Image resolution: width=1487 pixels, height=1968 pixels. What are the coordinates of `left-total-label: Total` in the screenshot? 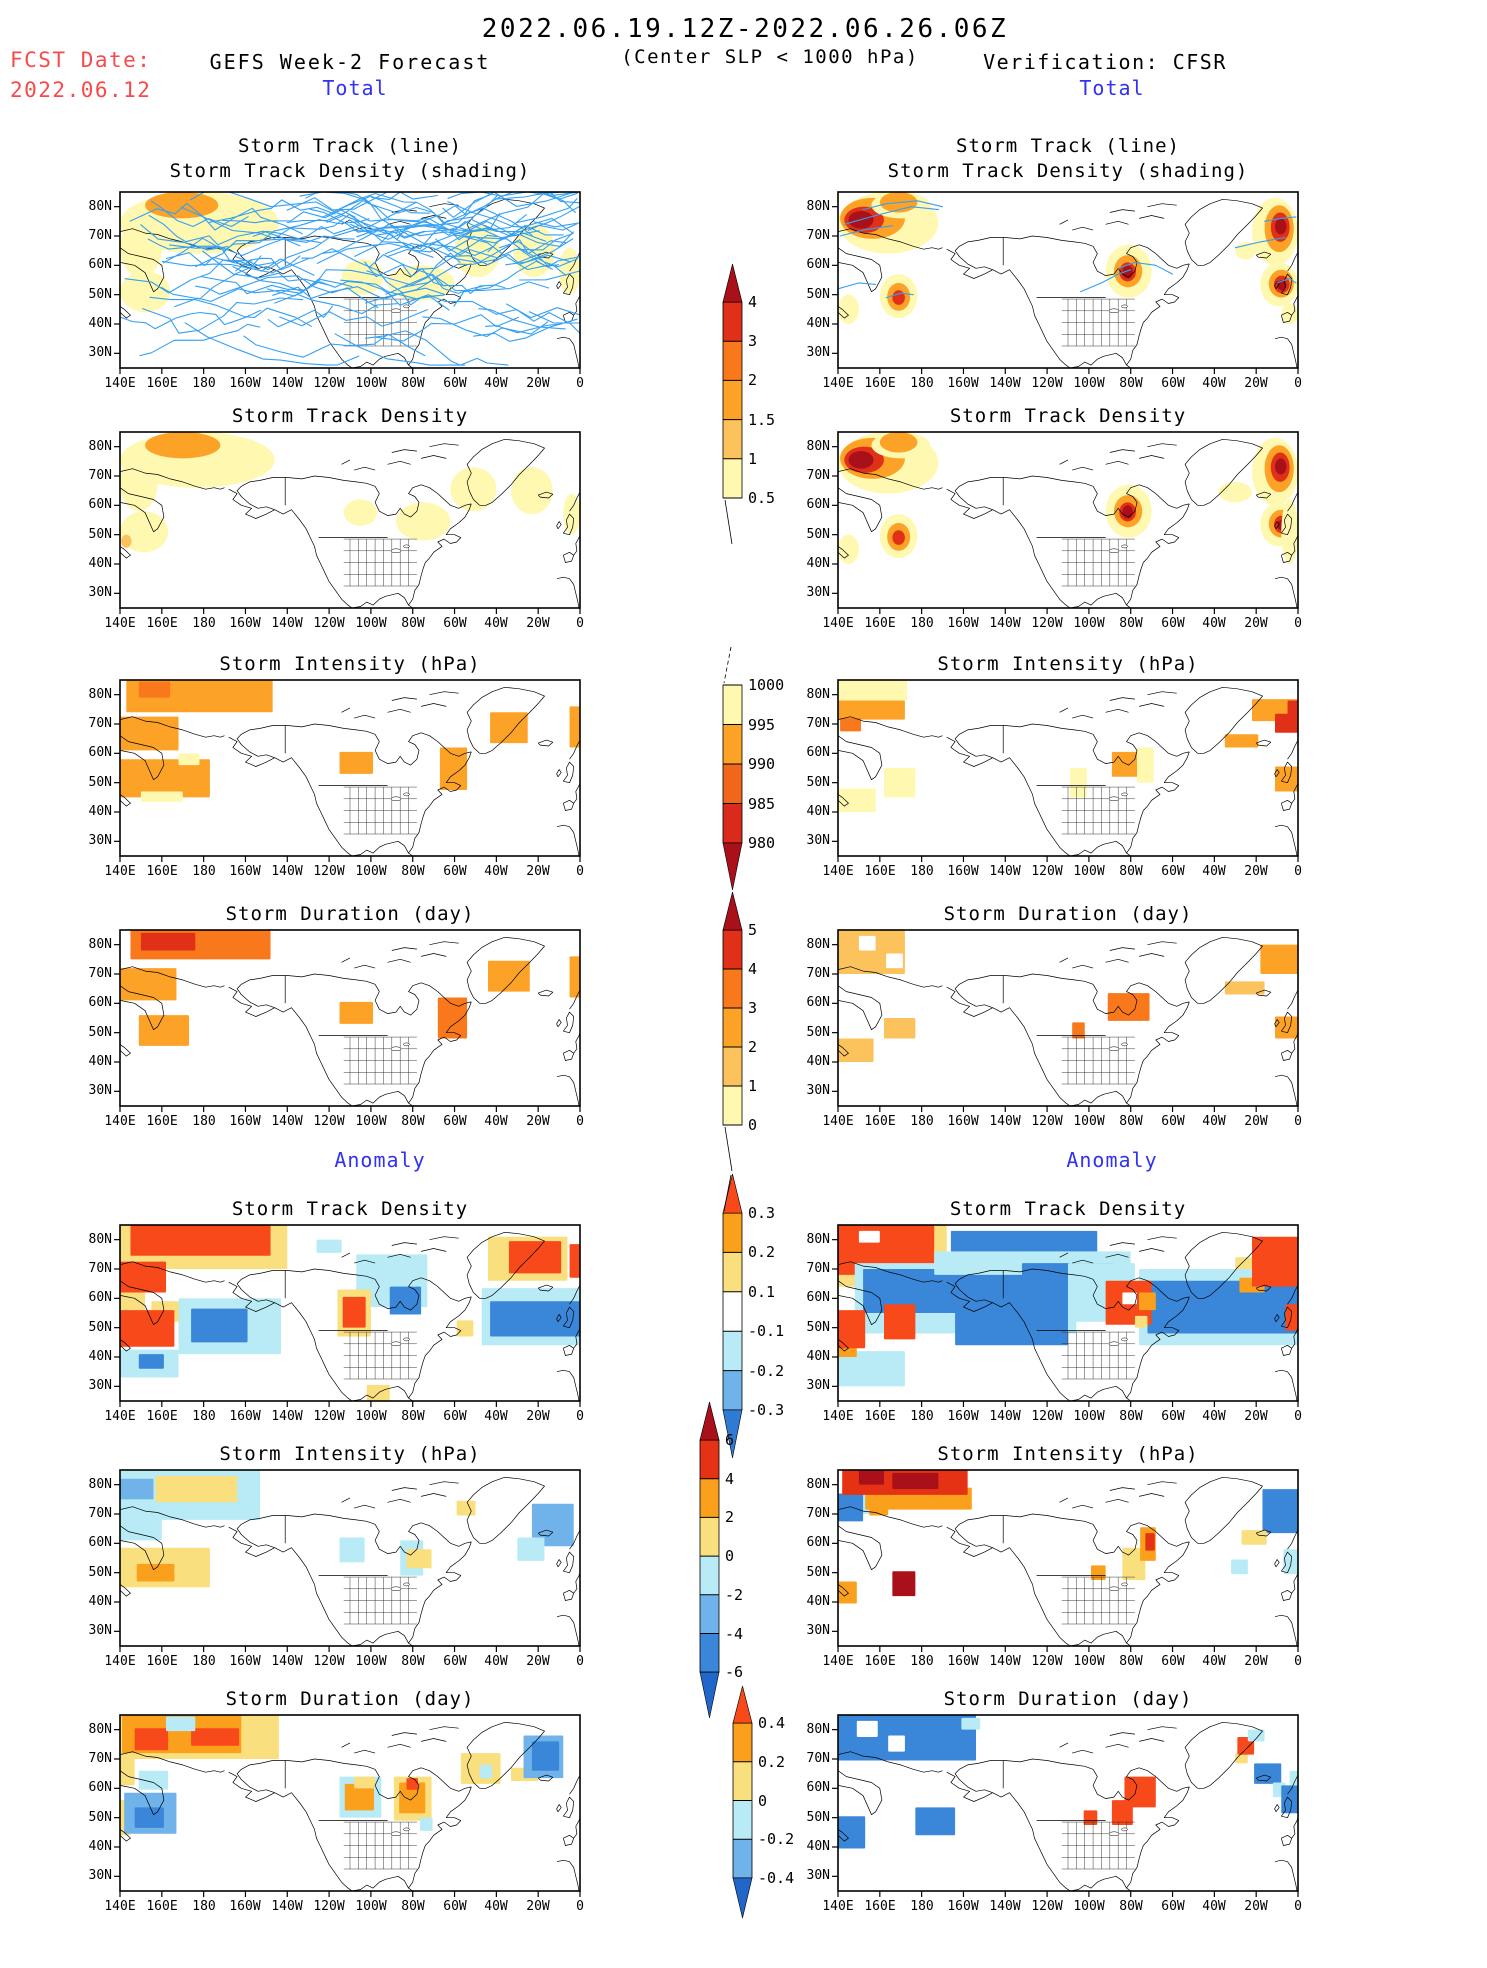 It's located at (355, 88).